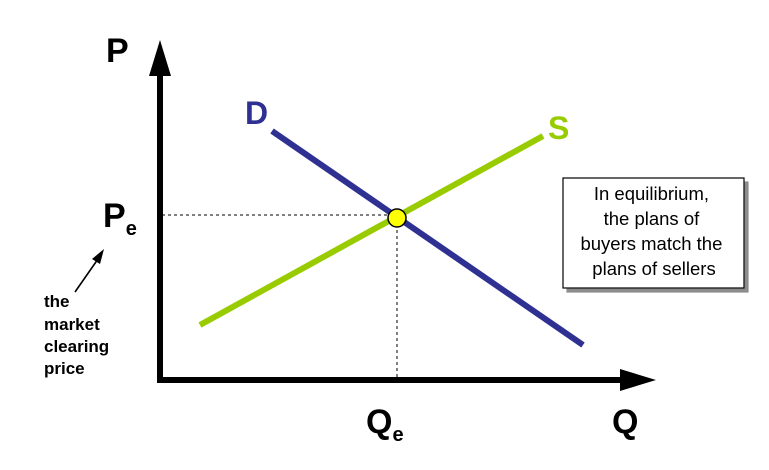  I want to click on supply-label: S, so click(558, 128).